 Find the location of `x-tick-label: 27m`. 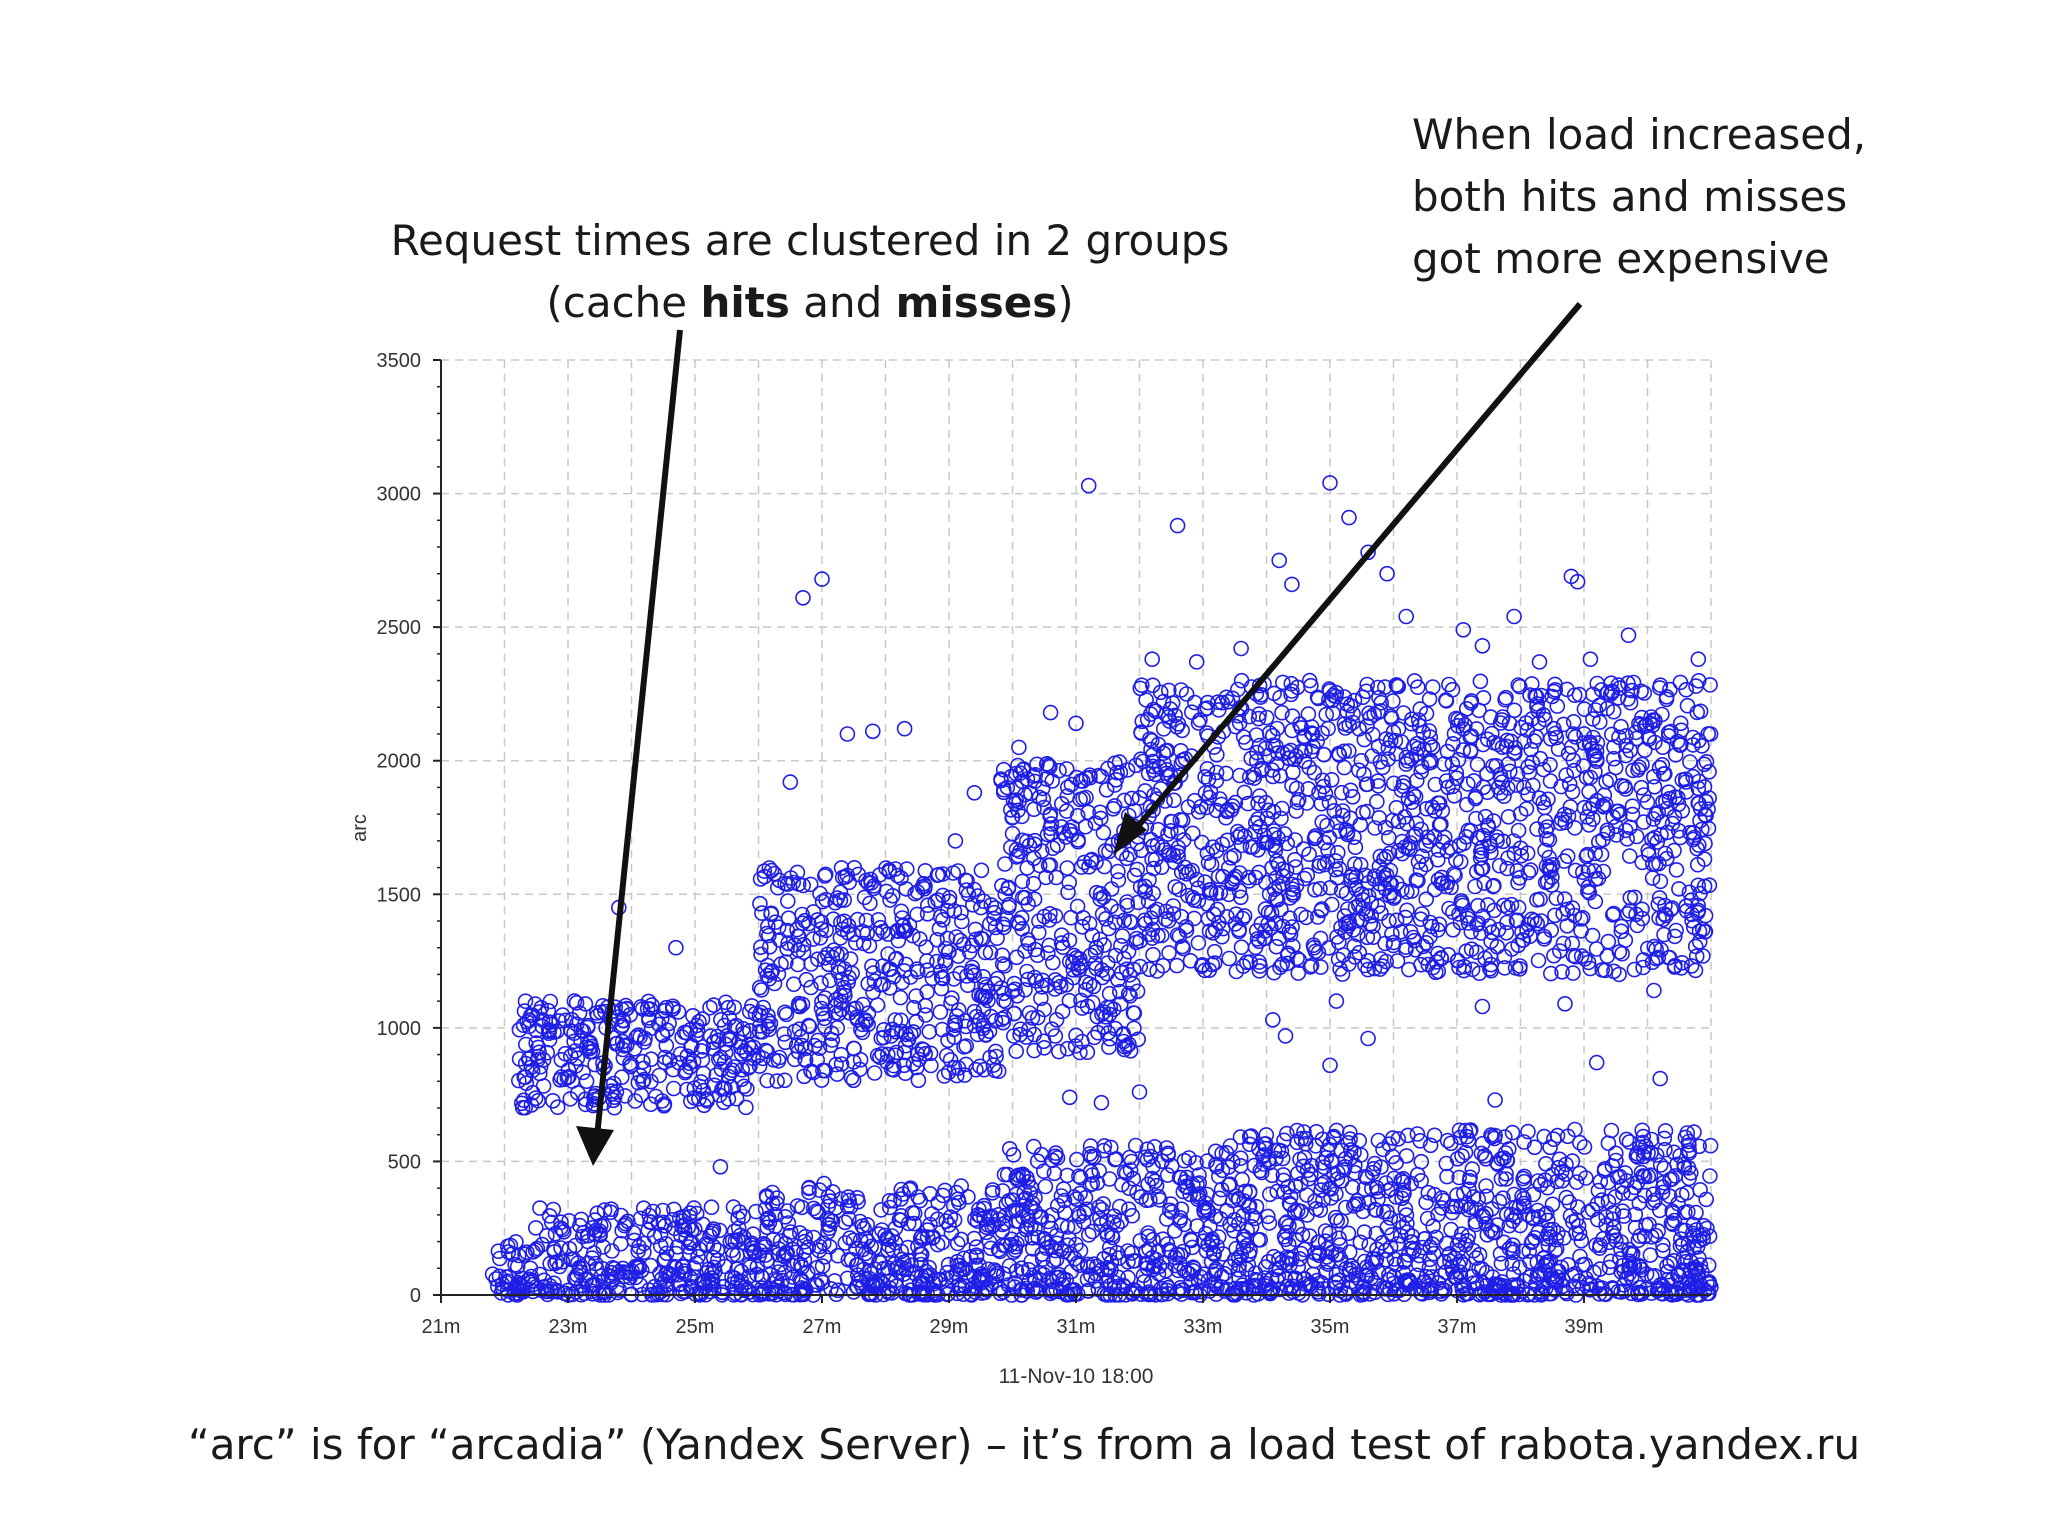

x-tick-label: 27m is located at coordinates (822, 1327).